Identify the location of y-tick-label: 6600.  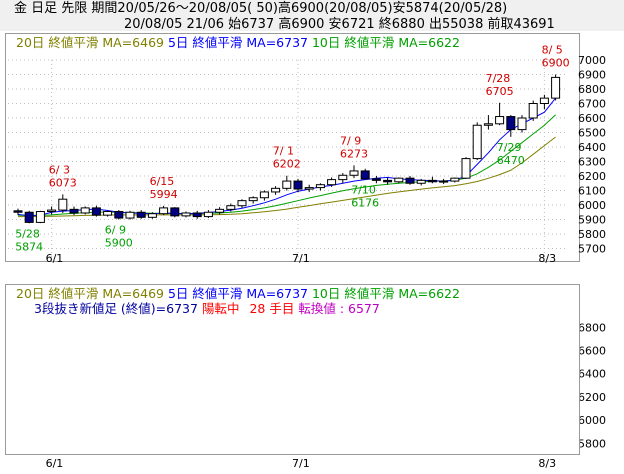
(592, 351).